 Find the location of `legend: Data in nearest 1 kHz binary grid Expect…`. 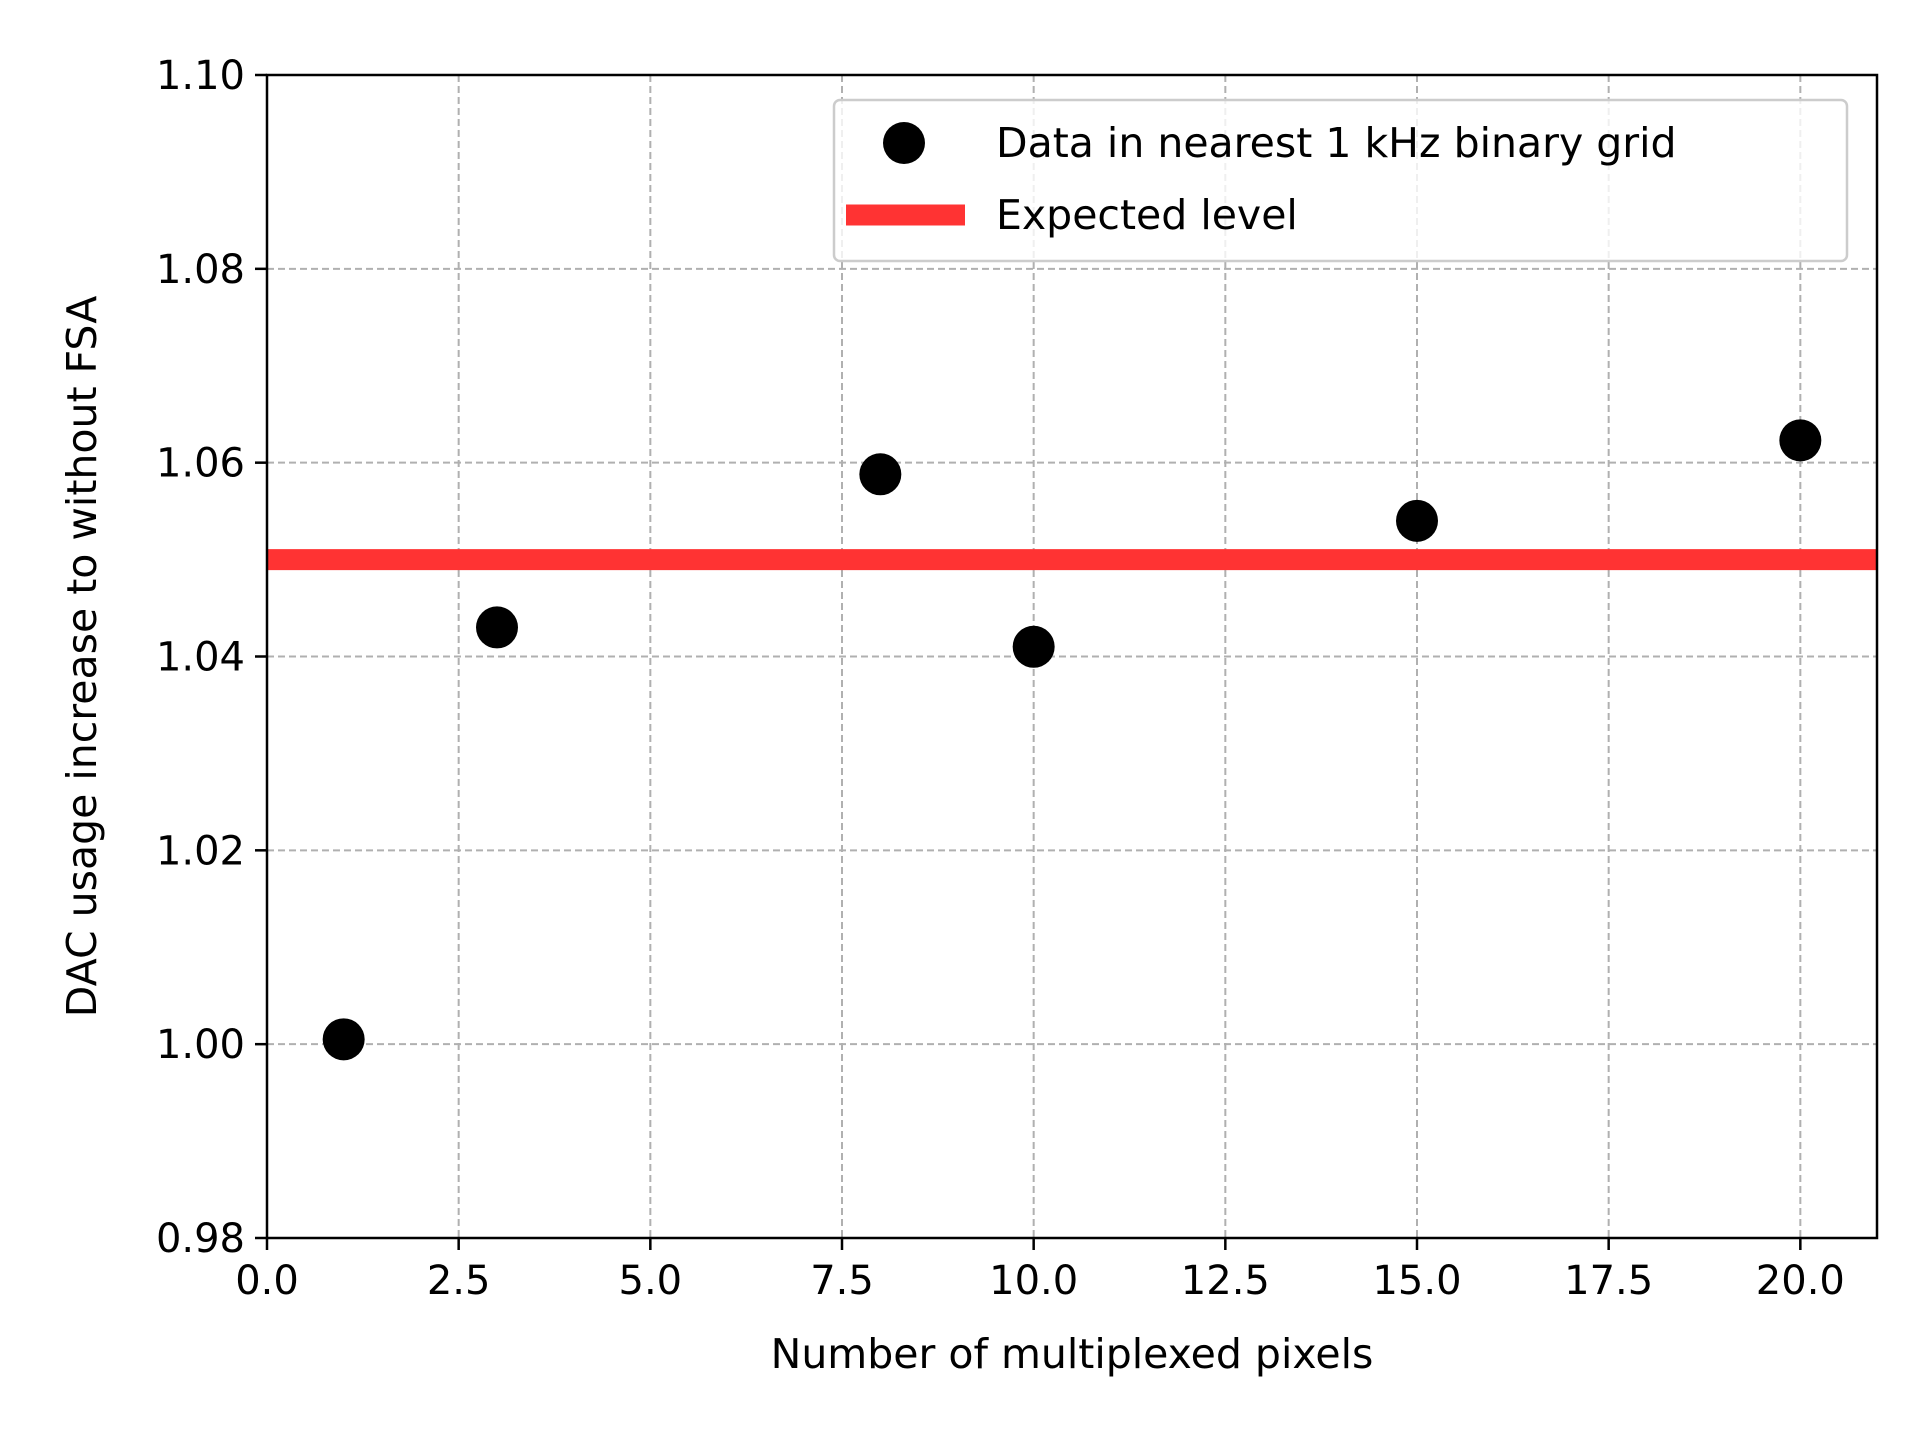

legend: Data in nearest 1 kHz binary grid Expect… is located at coordinates (1340, 180).